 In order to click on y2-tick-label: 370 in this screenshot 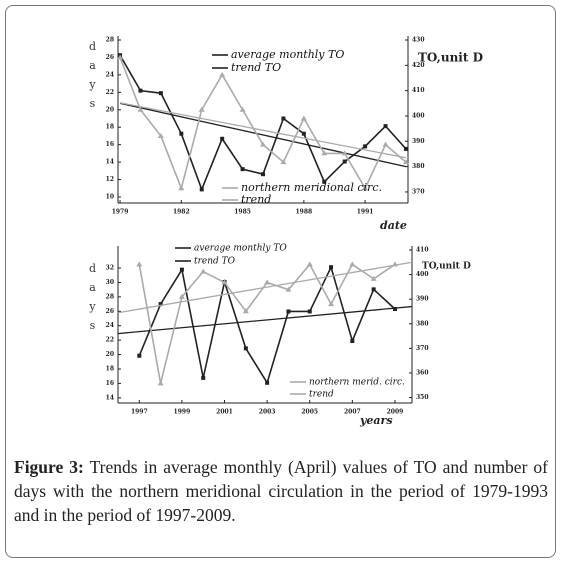, I will do `click(418, 191)`.